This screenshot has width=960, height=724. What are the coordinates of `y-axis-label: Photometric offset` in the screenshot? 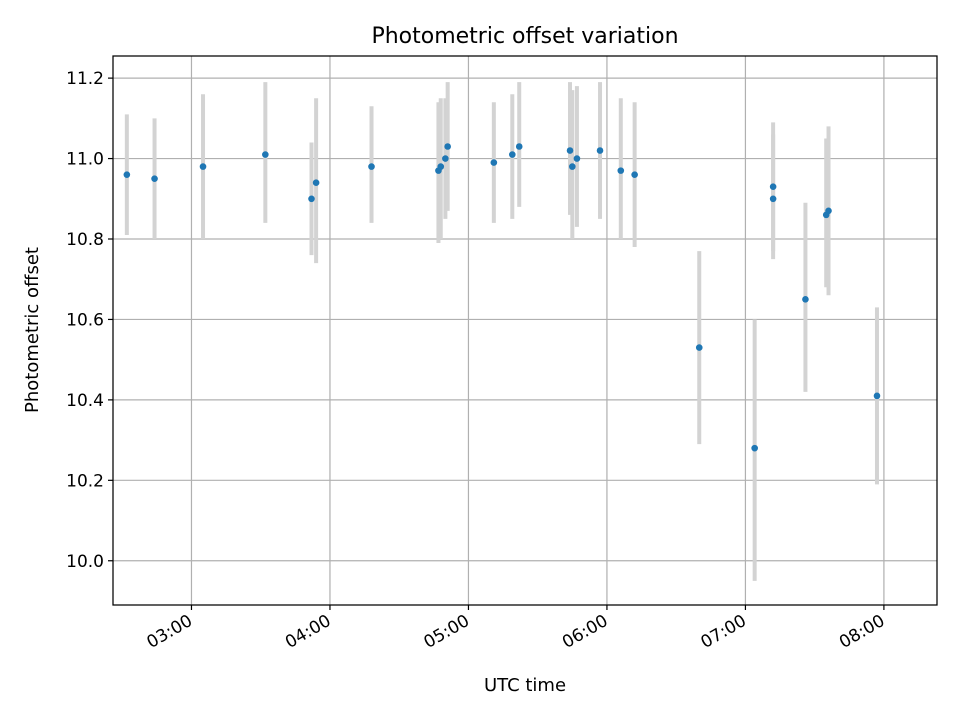 It's located at (32, 330).